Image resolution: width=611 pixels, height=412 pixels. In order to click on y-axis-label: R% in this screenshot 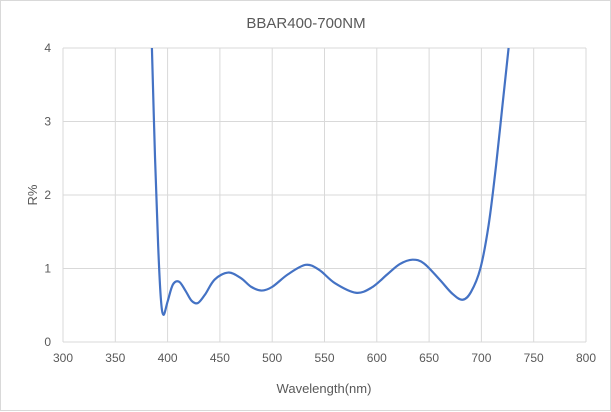, I will do `click(32, 194)`.